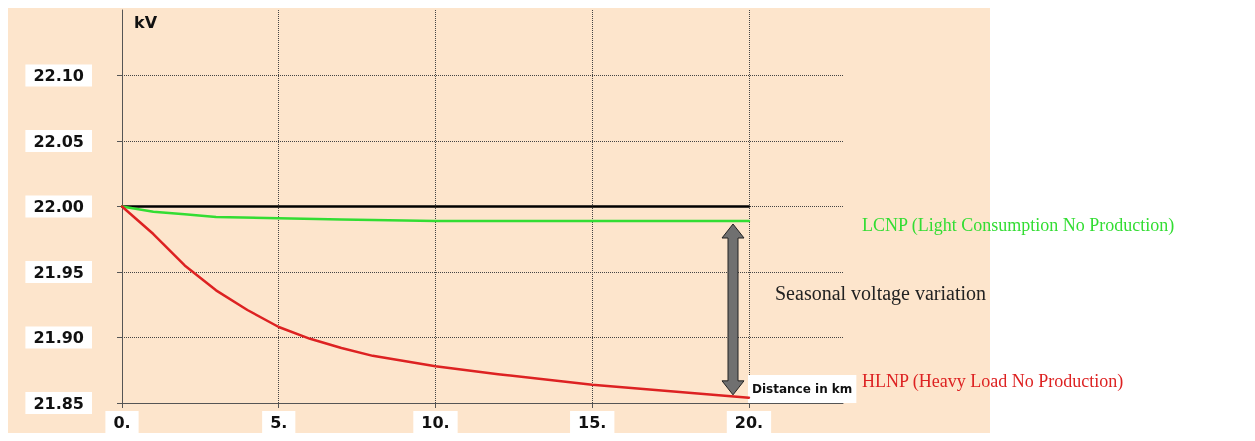 This screenshot has width=1255, height=441. I want to click on annotation: Seasonal voltage variation, so click(881, 293).